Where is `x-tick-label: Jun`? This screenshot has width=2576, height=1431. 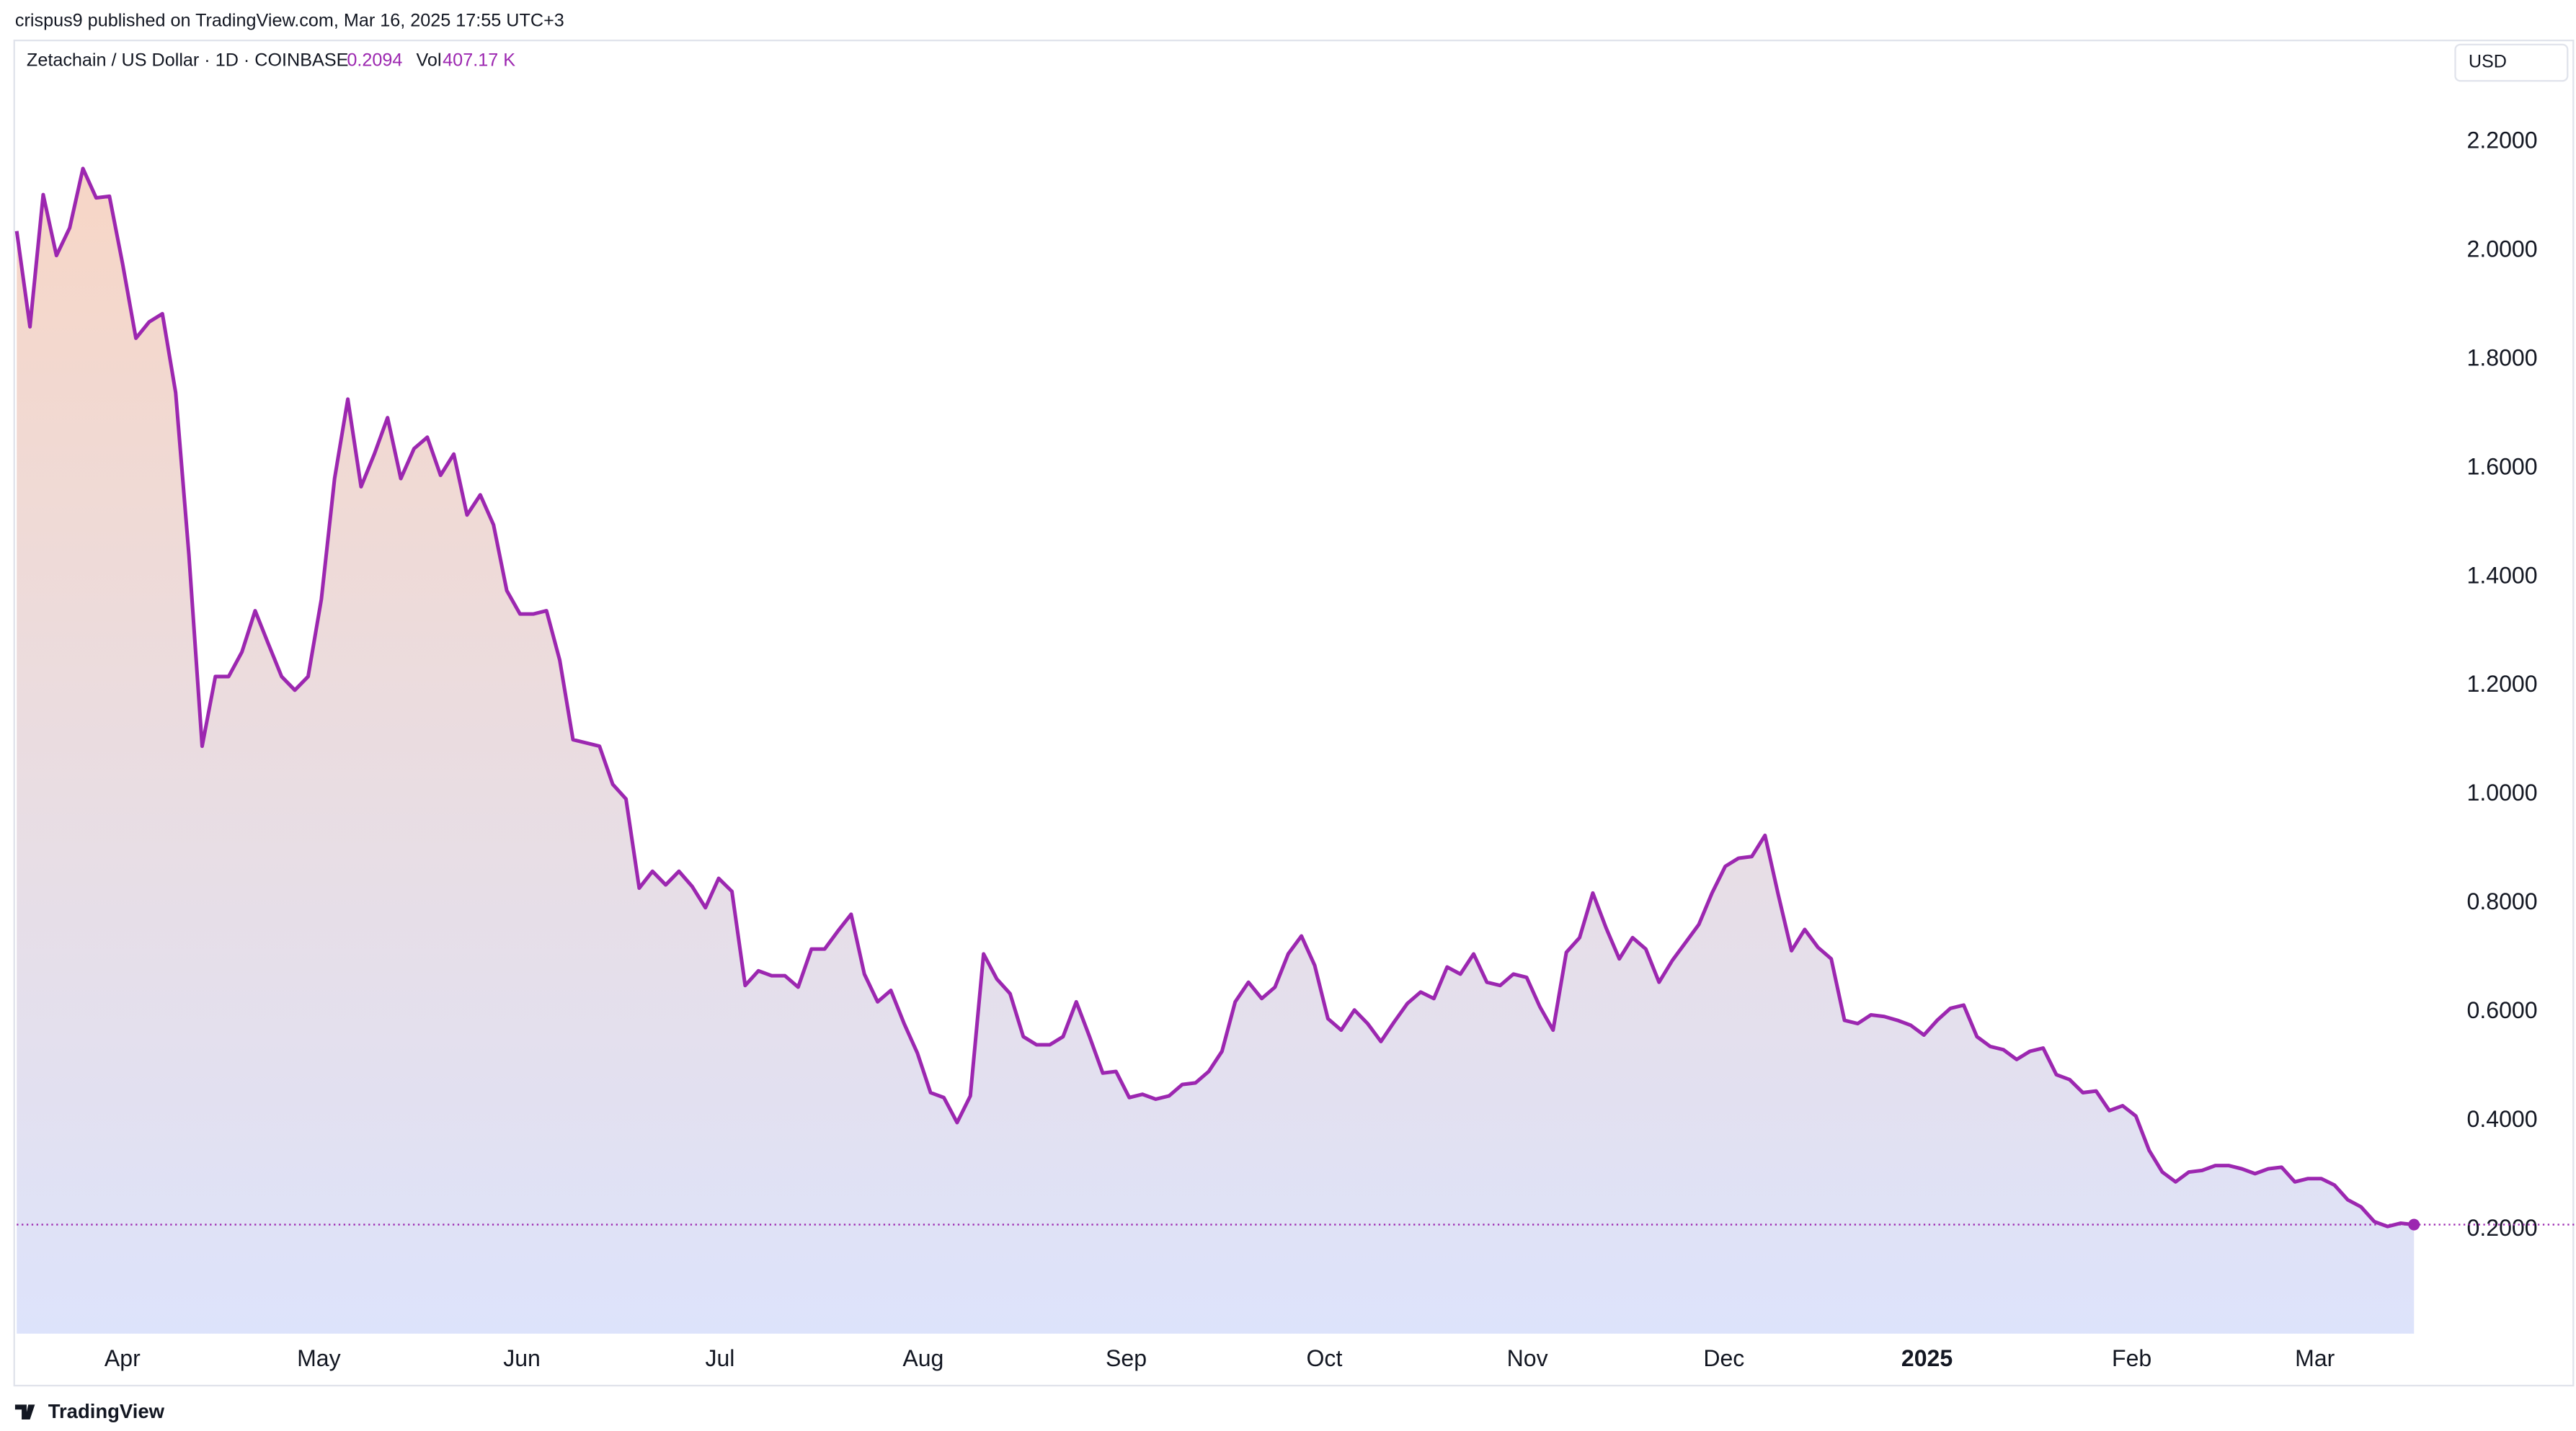
x-tick-label: Jun is located at coordinates (522, 1358).